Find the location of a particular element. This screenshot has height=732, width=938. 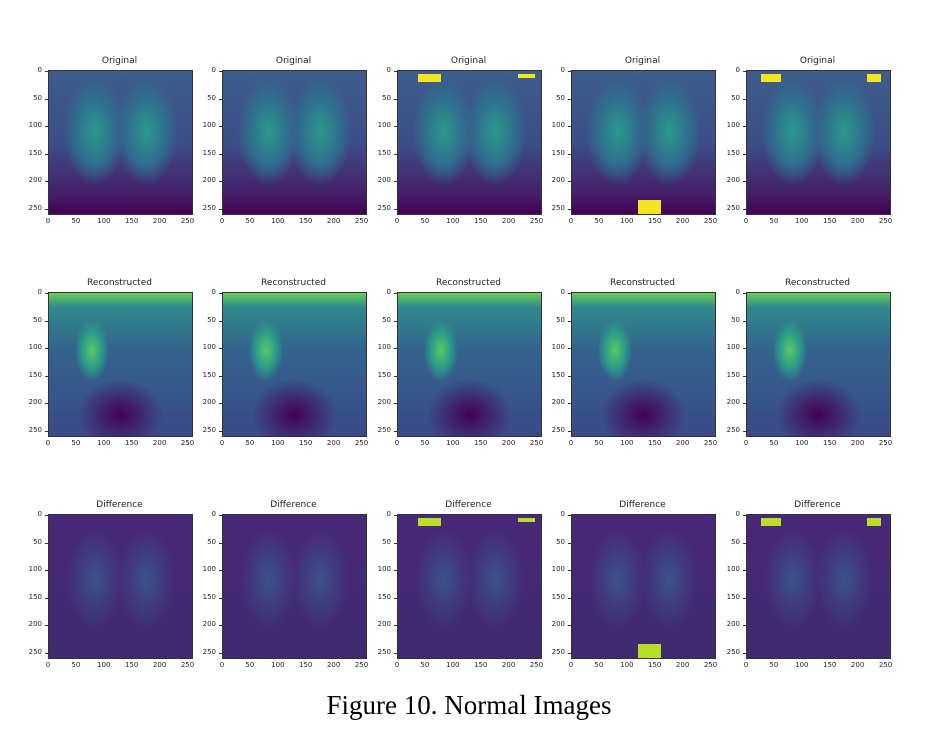

original-image is located at coordinates (818, 142).